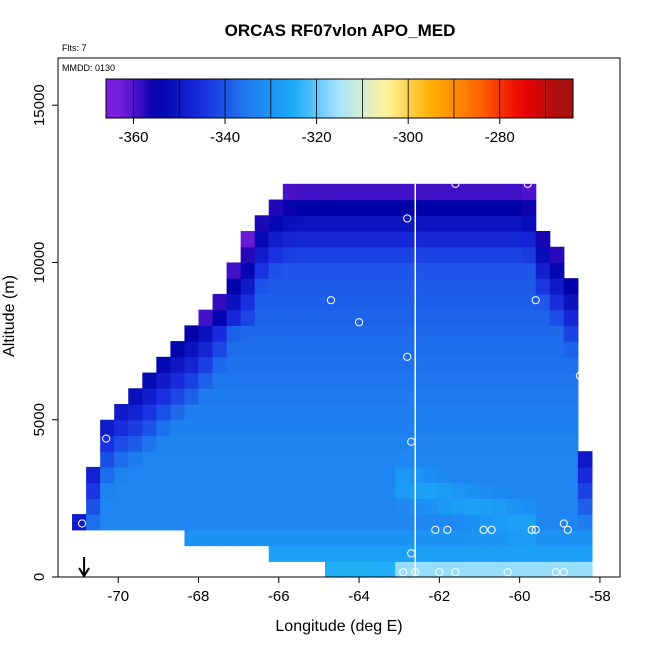  I want to click on flights-note: Flts: 7, so click(74, 48).